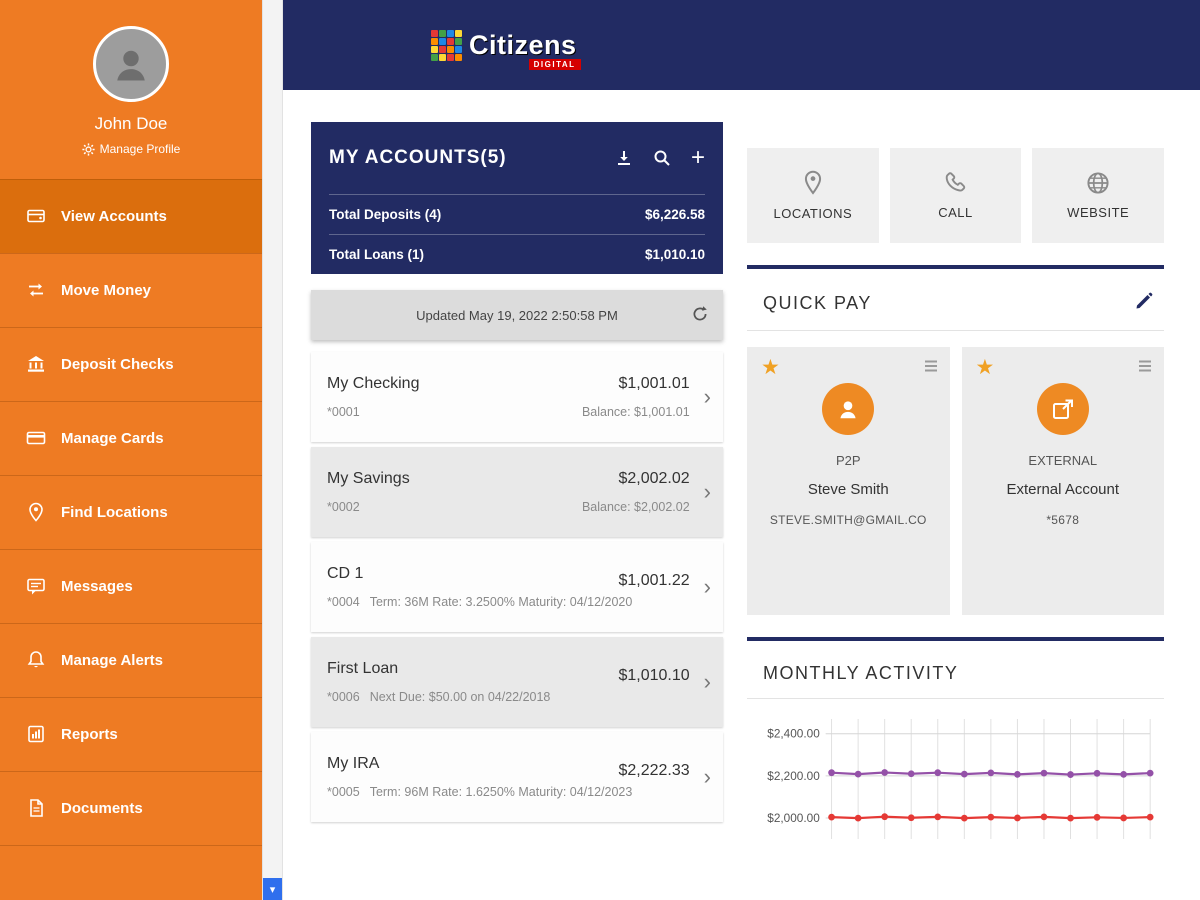 The height and width of the screenshot is (900, 1200). What do you see at coordinates (131, 64) in the screenshot?
I see `avatar` at bounding box center [131, 64].